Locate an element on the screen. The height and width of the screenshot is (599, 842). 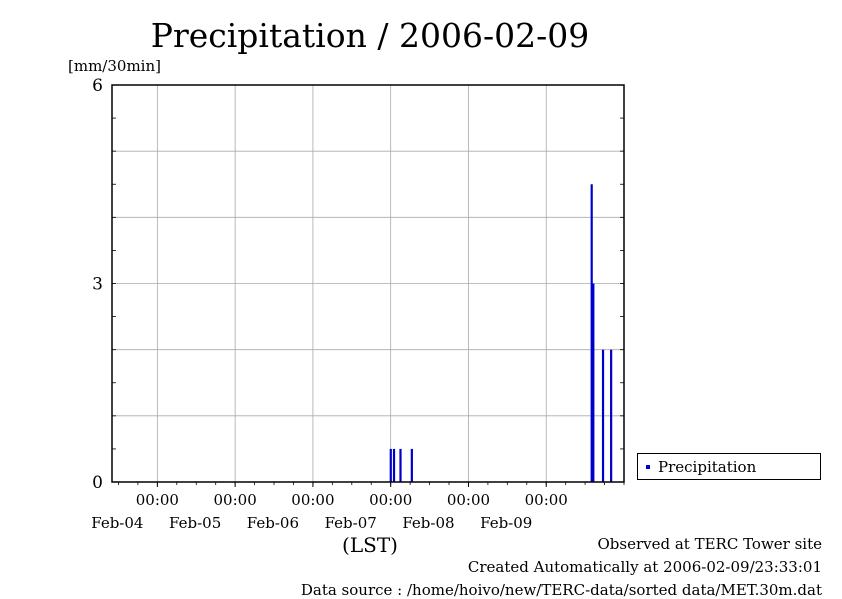
y-tick-label: 3 is located at coordinates (97, 285).